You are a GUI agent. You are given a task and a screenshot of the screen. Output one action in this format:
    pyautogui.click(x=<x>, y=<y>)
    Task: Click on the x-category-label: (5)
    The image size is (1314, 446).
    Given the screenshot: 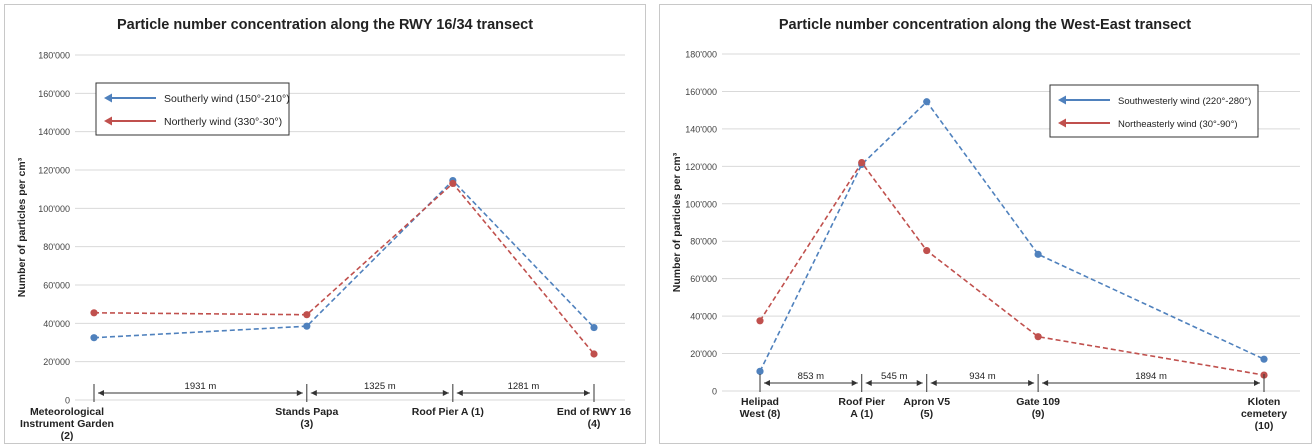 What is the action you would take?
    pyautogui.click(x=926, y=414)
    